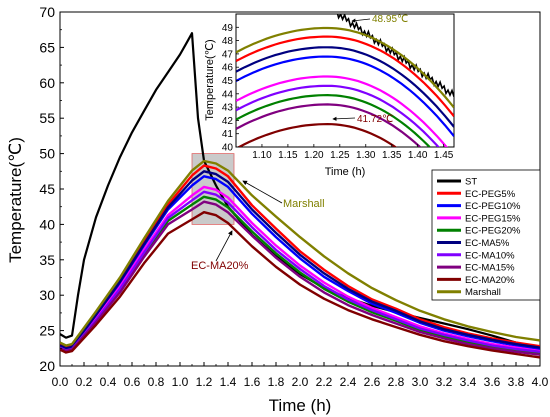 The width and height of the screenshot is (550, 417). What do you see at coordinates (228, 94) in the screenshot?
I see `inset-y-tick-label: 44` at bounding box center [228, 94].